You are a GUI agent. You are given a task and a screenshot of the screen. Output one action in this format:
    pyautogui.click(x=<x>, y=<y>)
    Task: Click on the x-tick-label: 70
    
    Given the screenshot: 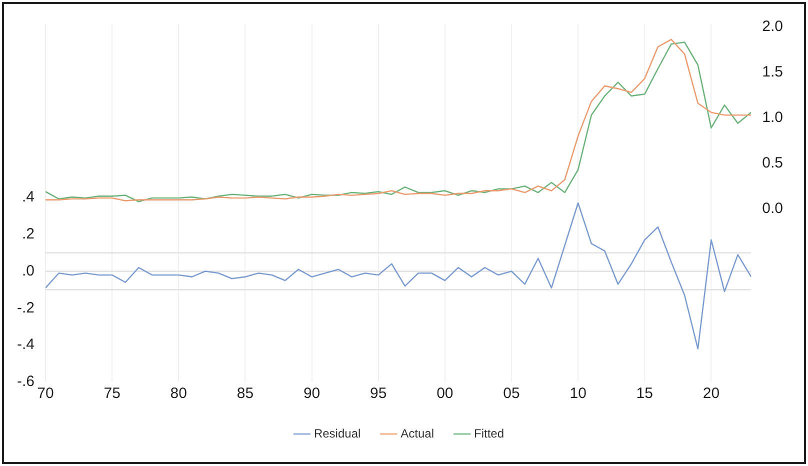 What is the action you would take?
    pyautogui.click(x=45, y=393)
    